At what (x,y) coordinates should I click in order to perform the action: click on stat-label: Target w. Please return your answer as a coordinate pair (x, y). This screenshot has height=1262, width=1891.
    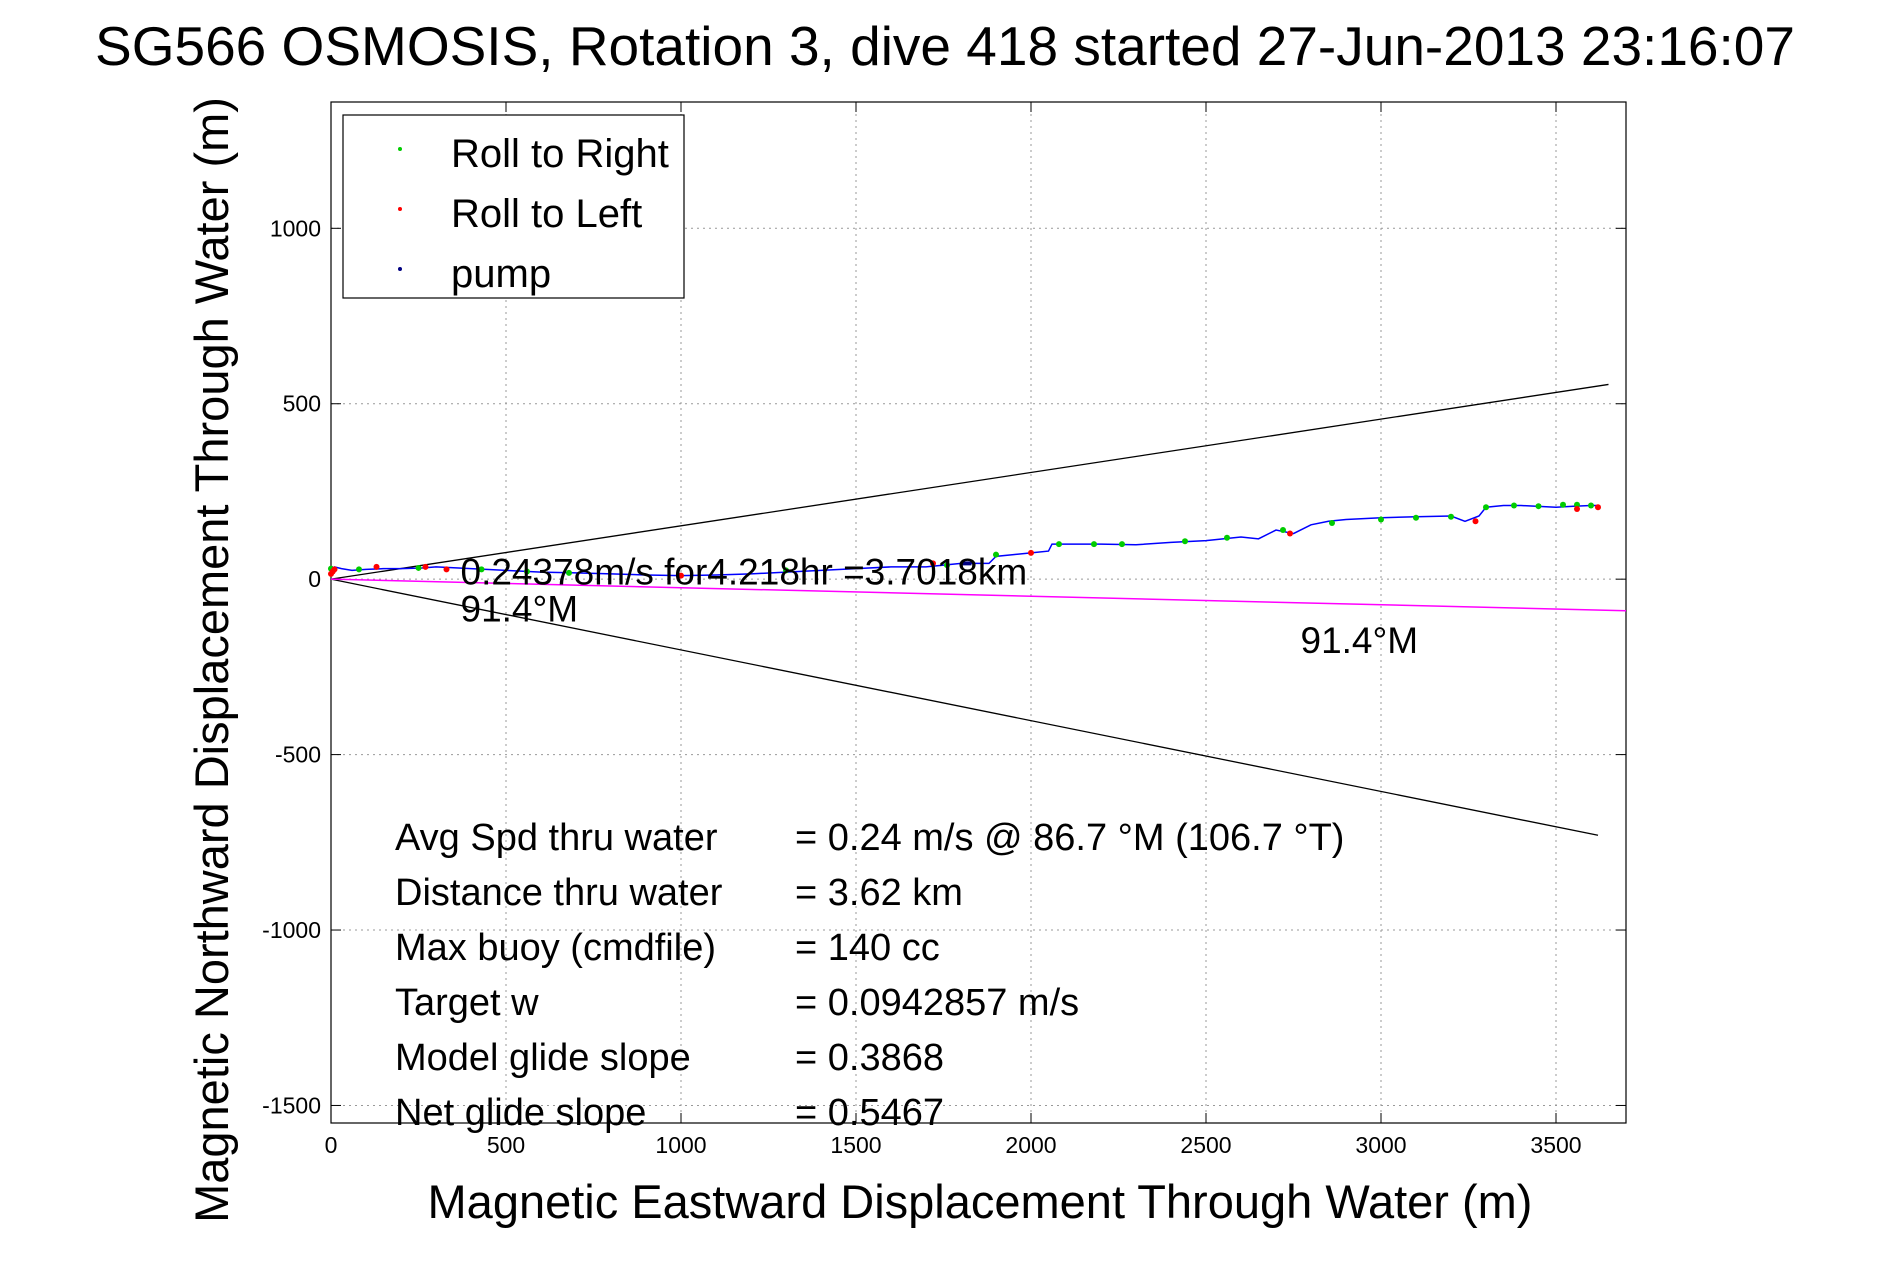
    Looking at the image, I should click on (467, 1003).